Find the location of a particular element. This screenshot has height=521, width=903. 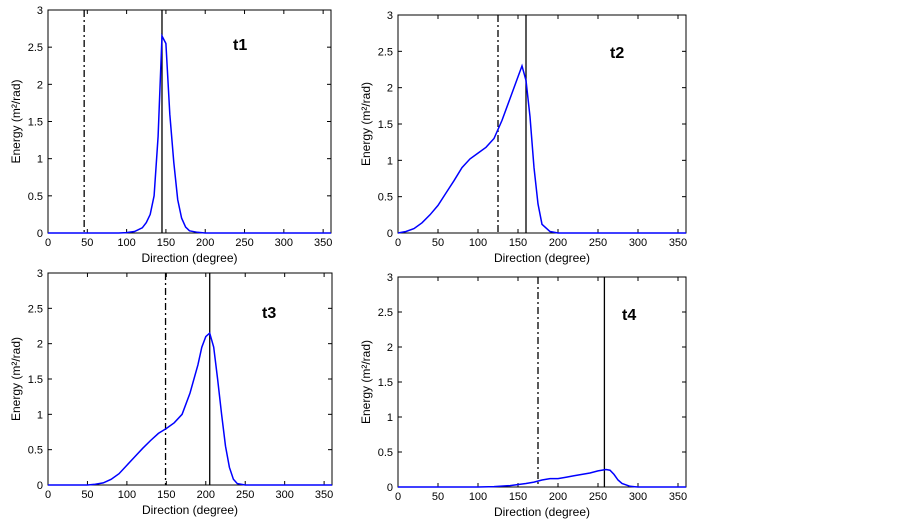

panel-label: t2 is located at coordinates (617, 53).